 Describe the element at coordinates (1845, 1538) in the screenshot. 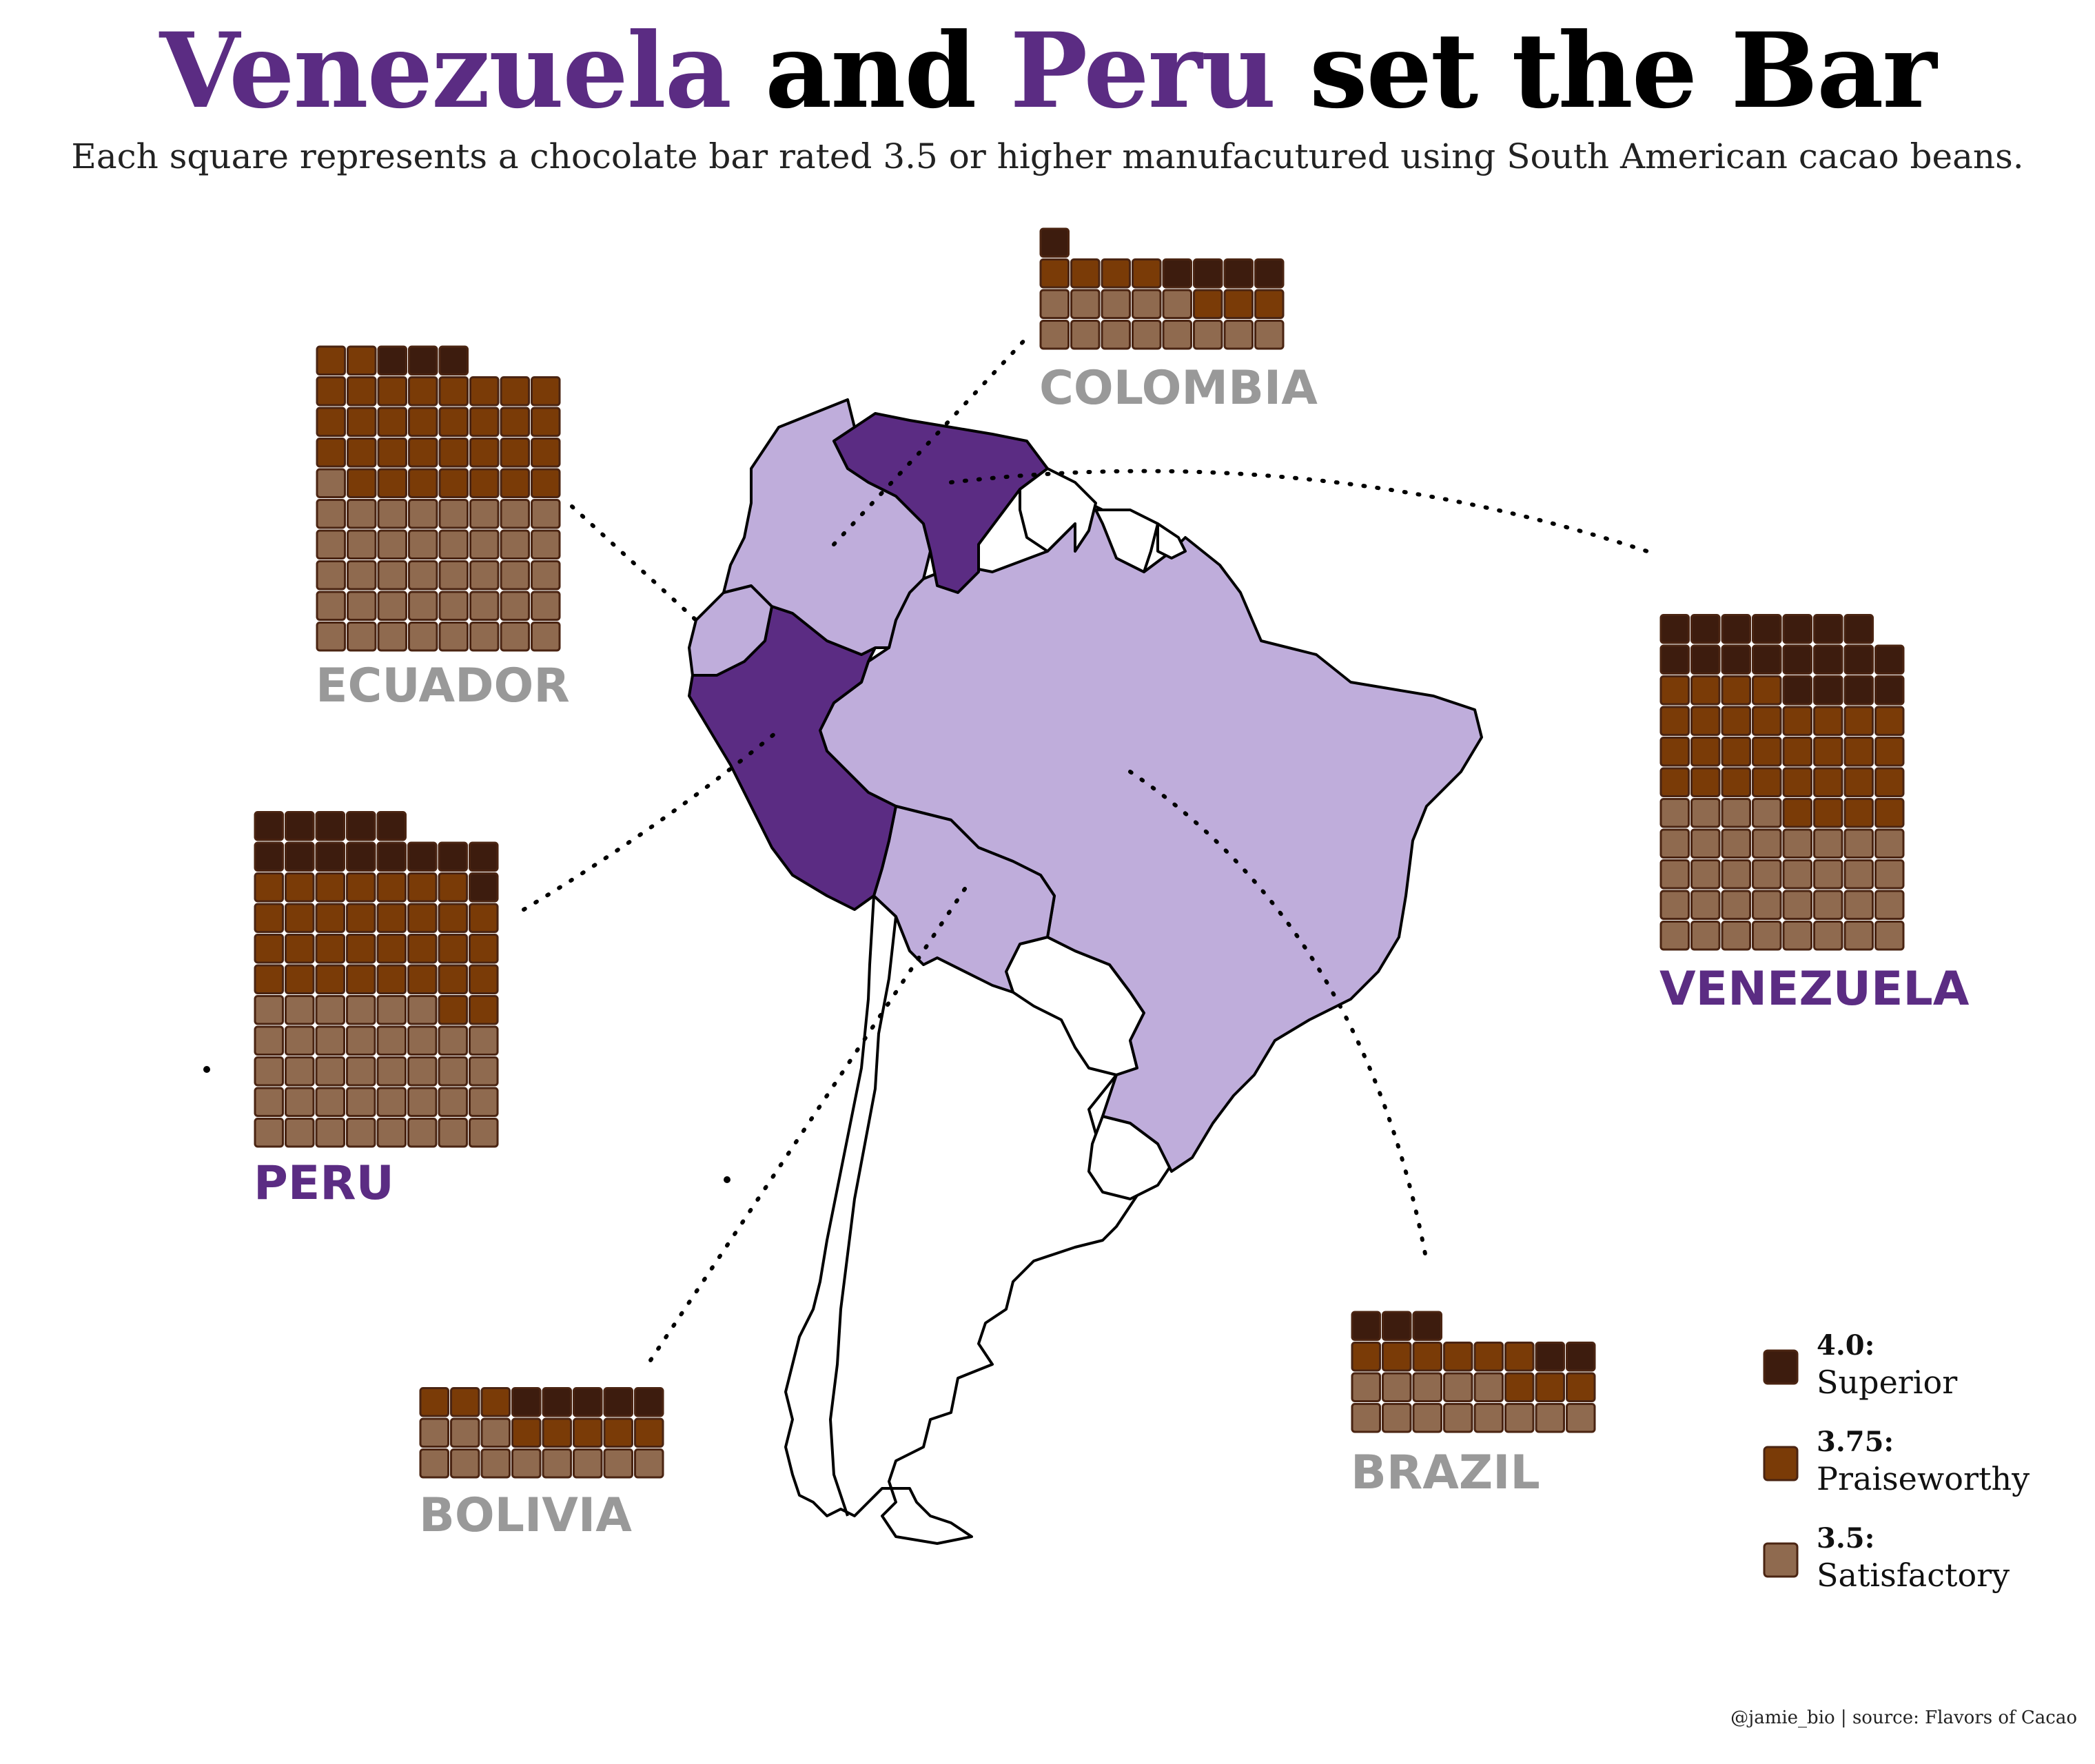

I see `legend-key: 3.5:` at that location.